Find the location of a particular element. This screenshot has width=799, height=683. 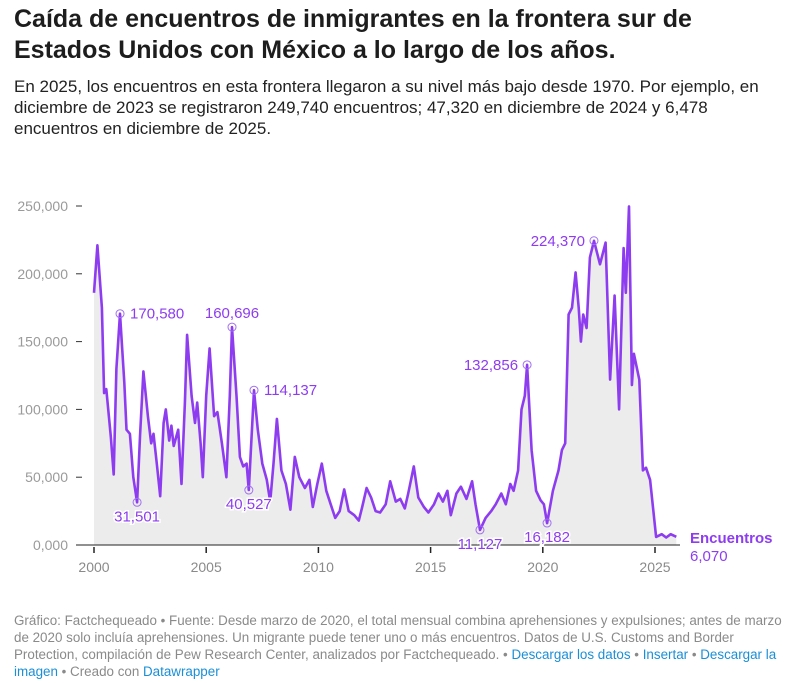

y-tick-label: 250,000 is located at coordinates (42, 206).